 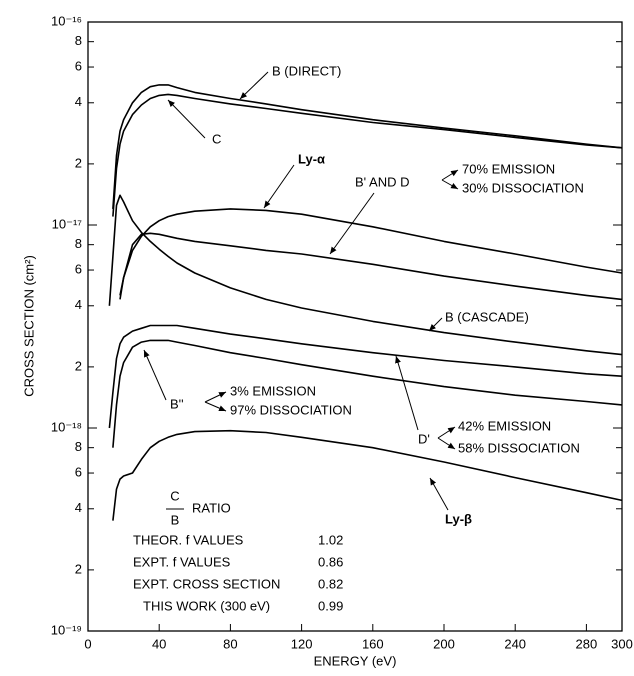 What do you see at coordinates (458, 518) in the screenshot?
I see `series-label: Ly-β` at bounding box center [458, 518].